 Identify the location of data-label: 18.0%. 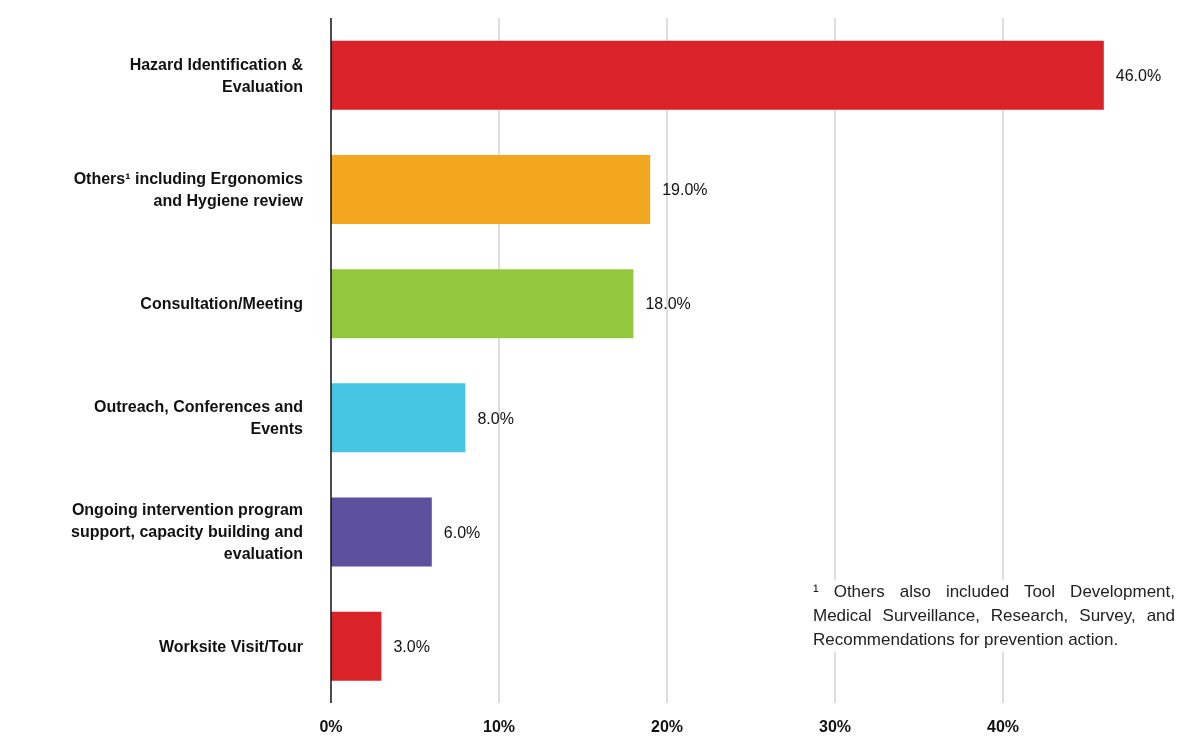
(668, 304).